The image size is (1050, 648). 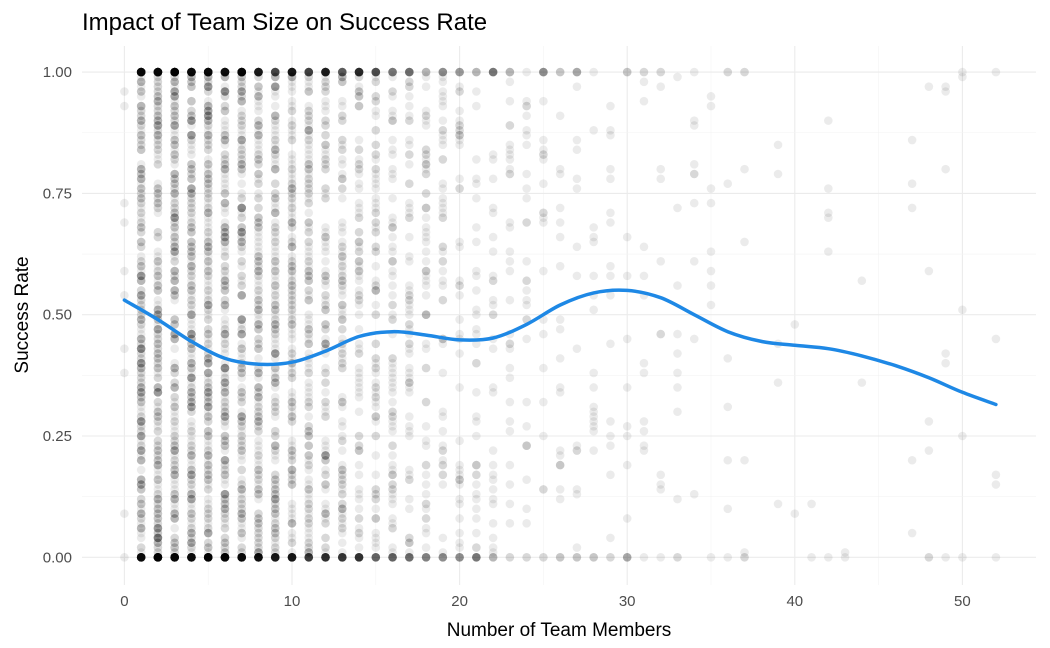 I want to click on y-tick-label: 1.00, so click(x=57, y=72).